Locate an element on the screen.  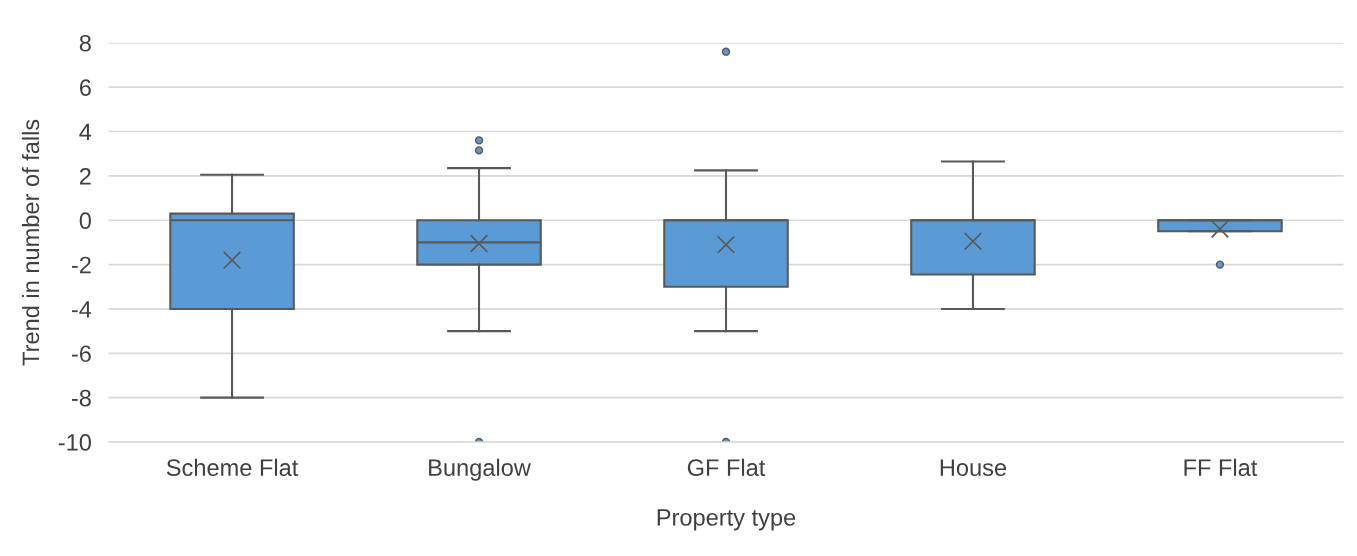
x-tick-label: Bungalow is located at coordinates (480, 469).